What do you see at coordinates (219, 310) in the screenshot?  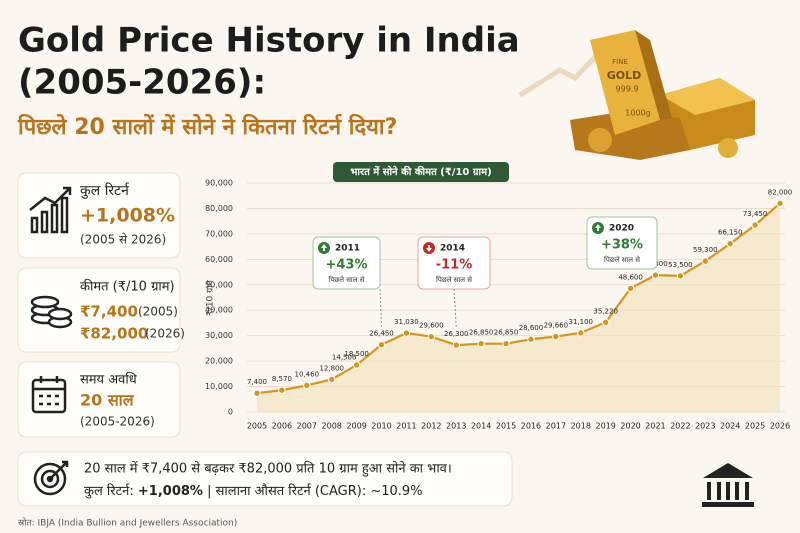 I see `y-tick-label: 40,000` at bounding box center [219, 310].